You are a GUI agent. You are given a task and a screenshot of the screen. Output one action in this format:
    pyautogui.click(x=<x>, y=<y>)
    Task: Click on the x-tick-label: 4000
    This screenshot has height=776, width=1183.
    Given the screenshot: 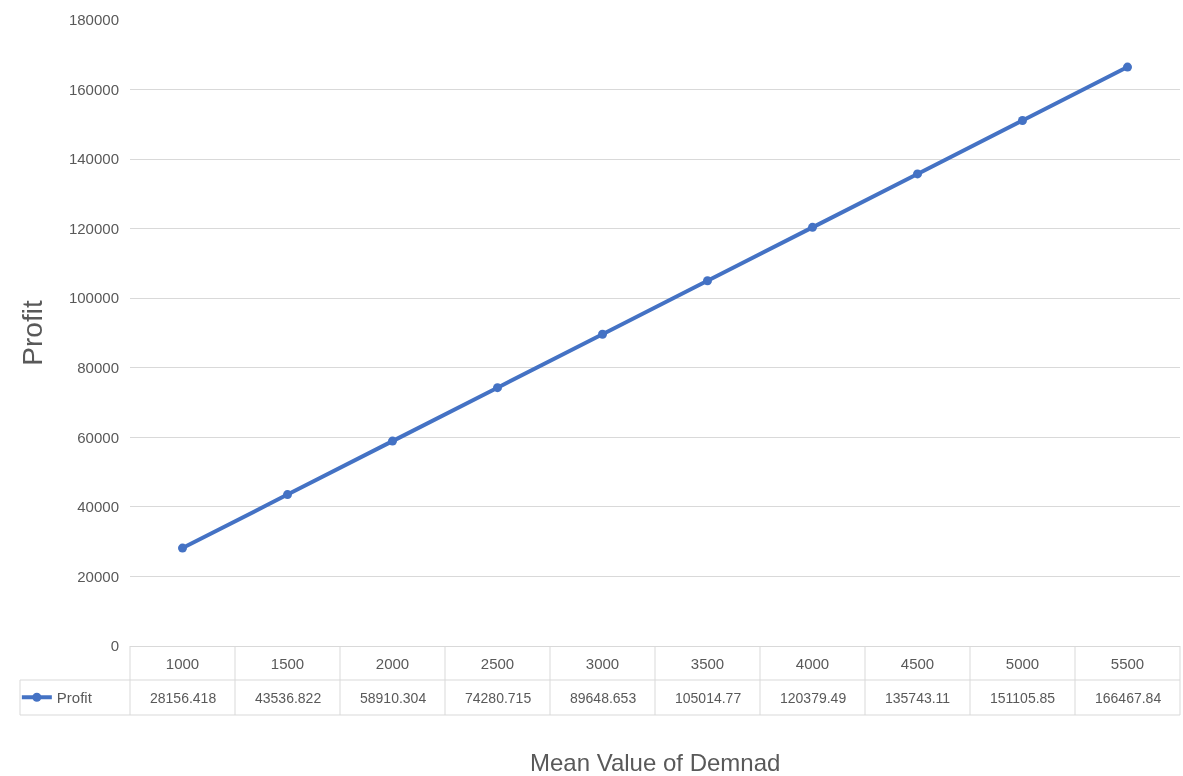 What is the action you would take?
    pyautogui.click(x=812, y=663)
    